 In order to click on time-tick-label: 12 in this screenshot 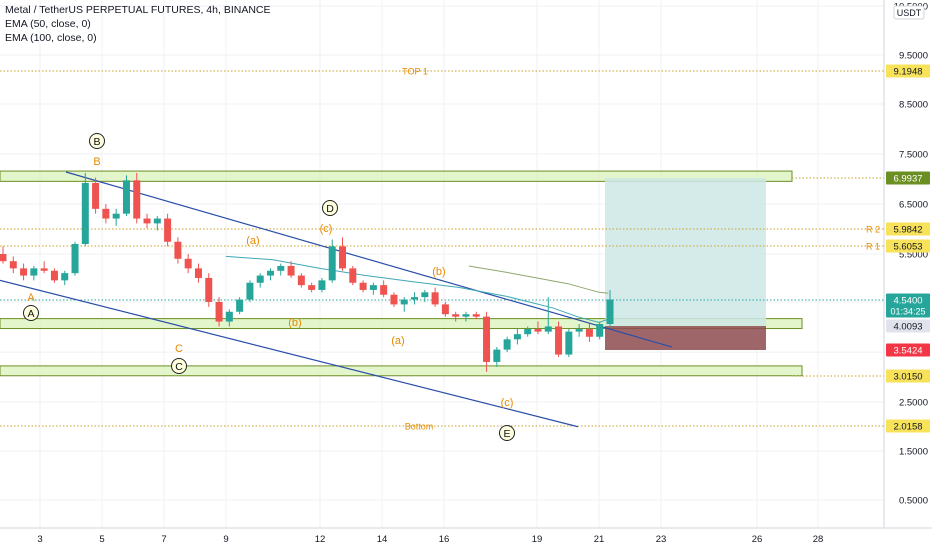, I will do `click(320, 539)`.